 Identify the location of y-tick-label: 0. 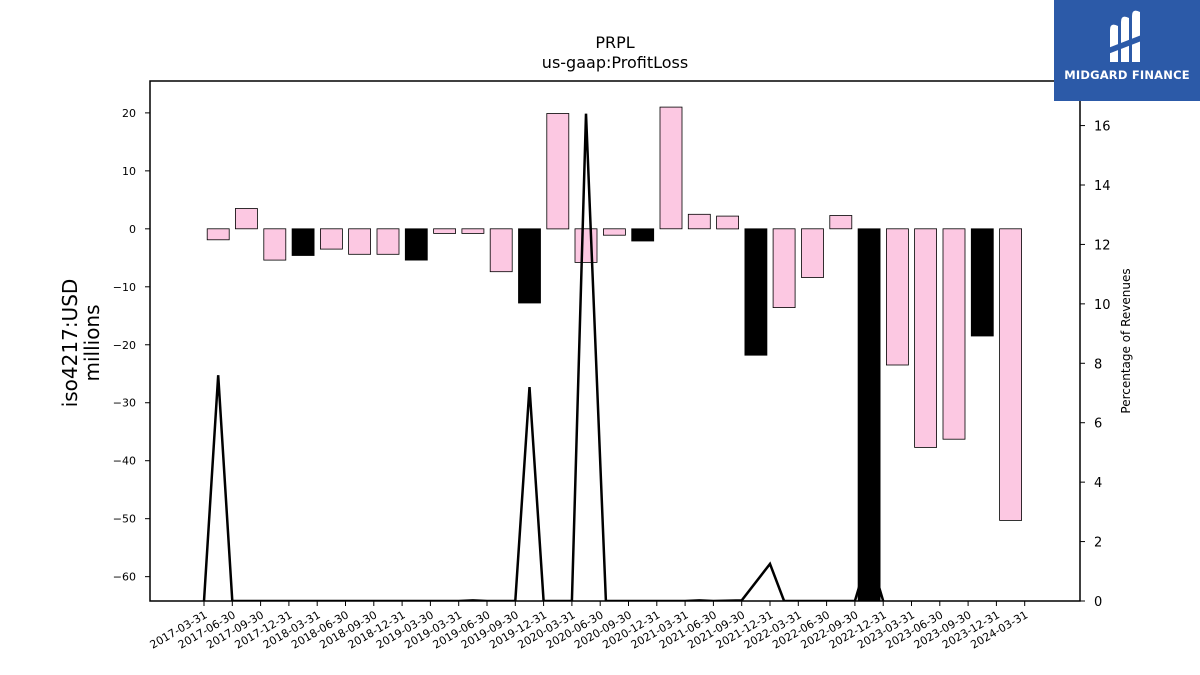
(132, 229).